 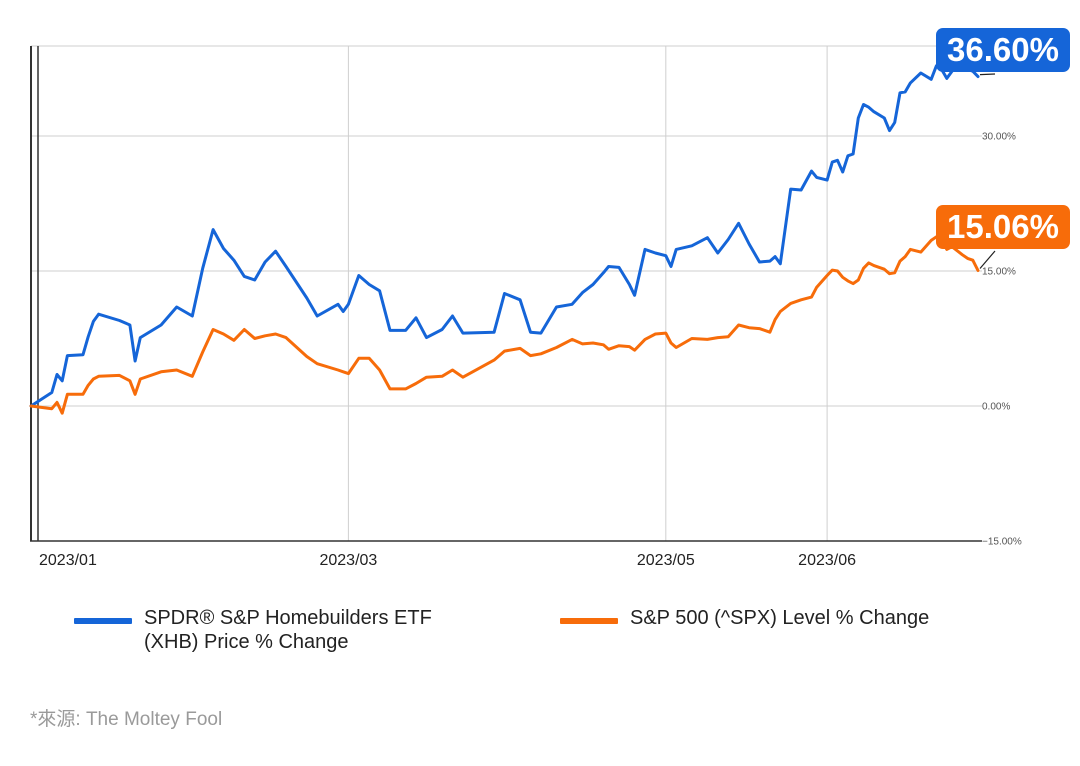 What do you see at coordinates (589, 621) in the screenshot?
I see `legend-swatch-orange` at bounding box center [589, 621].